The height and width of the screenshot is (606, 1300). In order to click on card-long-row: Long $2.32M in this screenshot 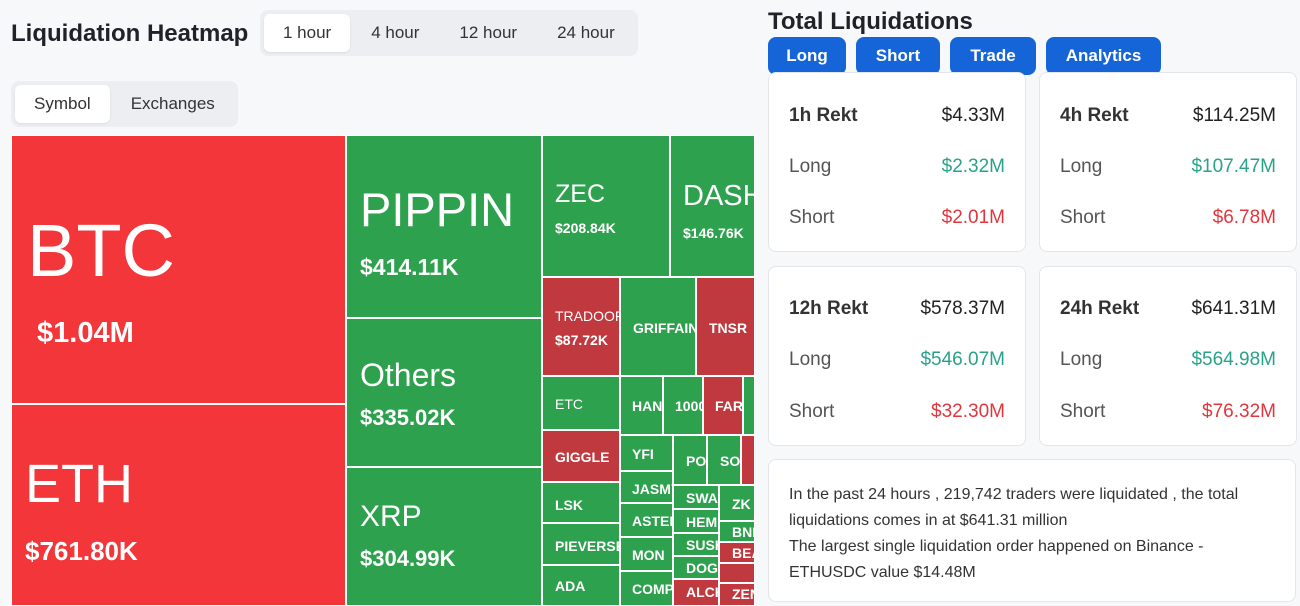, I will do `click(897, 167)`.